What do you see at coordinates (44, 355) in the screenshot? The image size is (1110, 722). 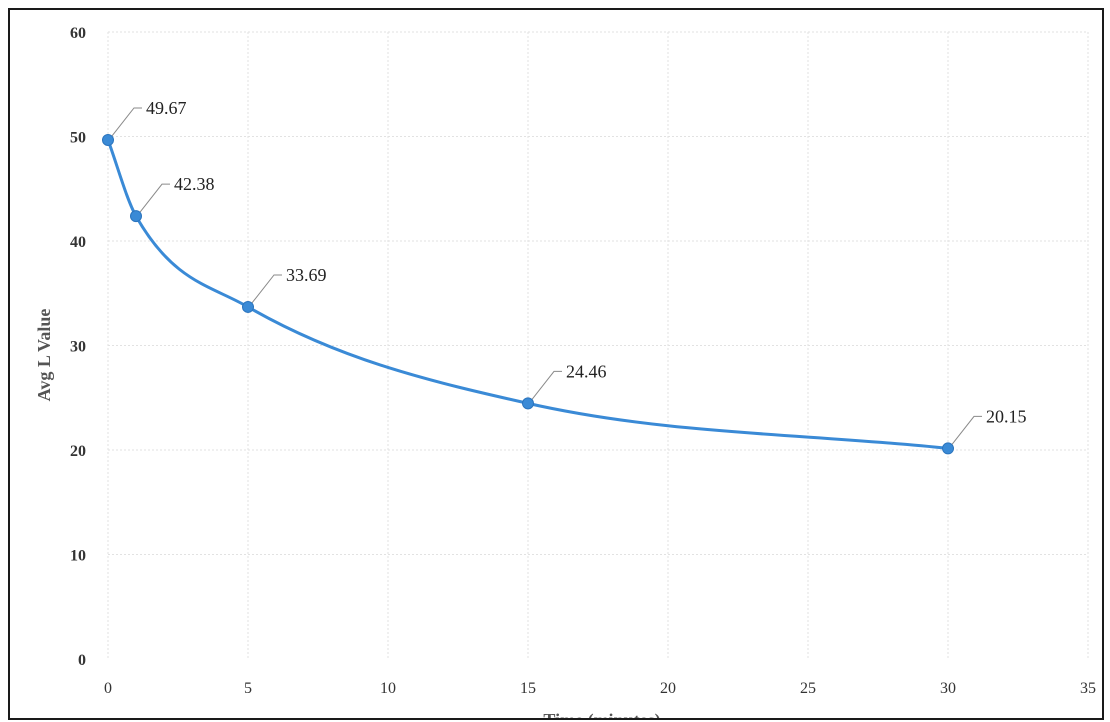 I see `y-axis-title: Avg L Value` at bounding box center [44, 355].